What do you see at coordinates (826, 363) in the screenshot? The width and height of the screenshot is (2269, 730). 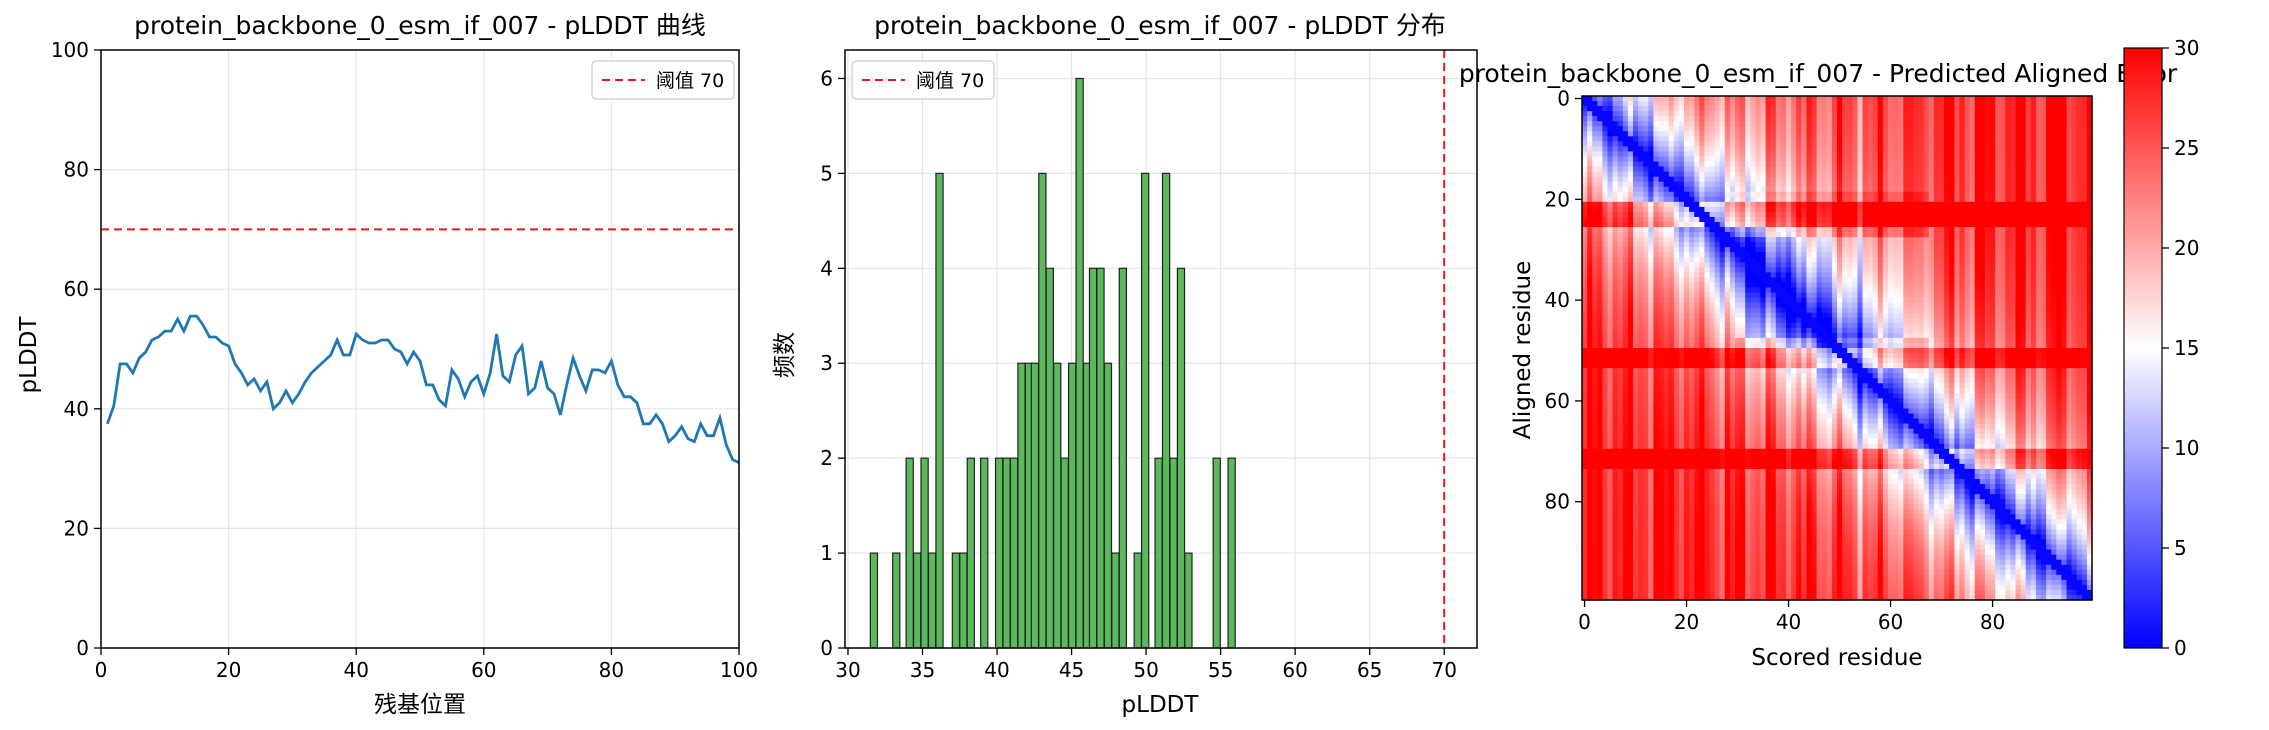 I see `y-tick-label: 3` at bounding box center [826, 363].